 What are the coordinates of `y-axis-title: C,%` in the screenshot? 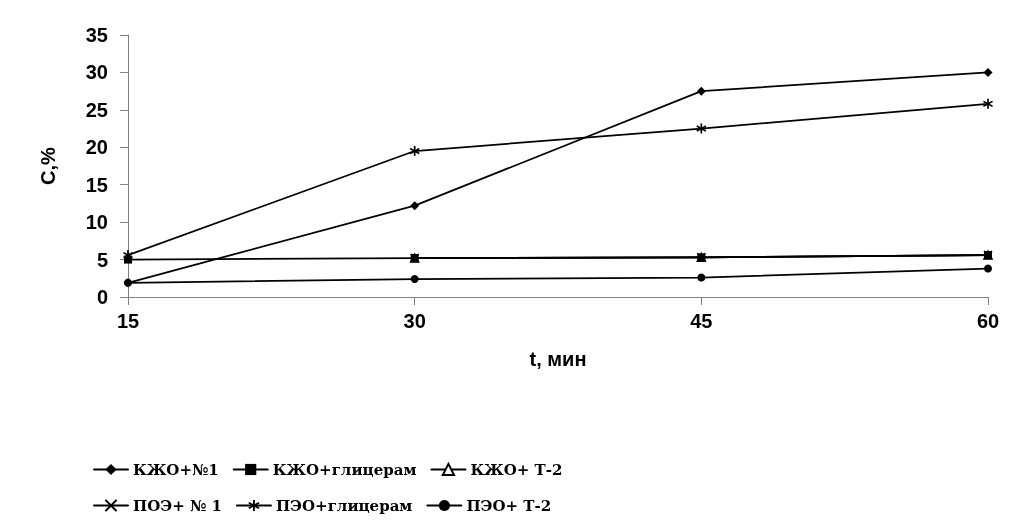 It's located at (48, 165).